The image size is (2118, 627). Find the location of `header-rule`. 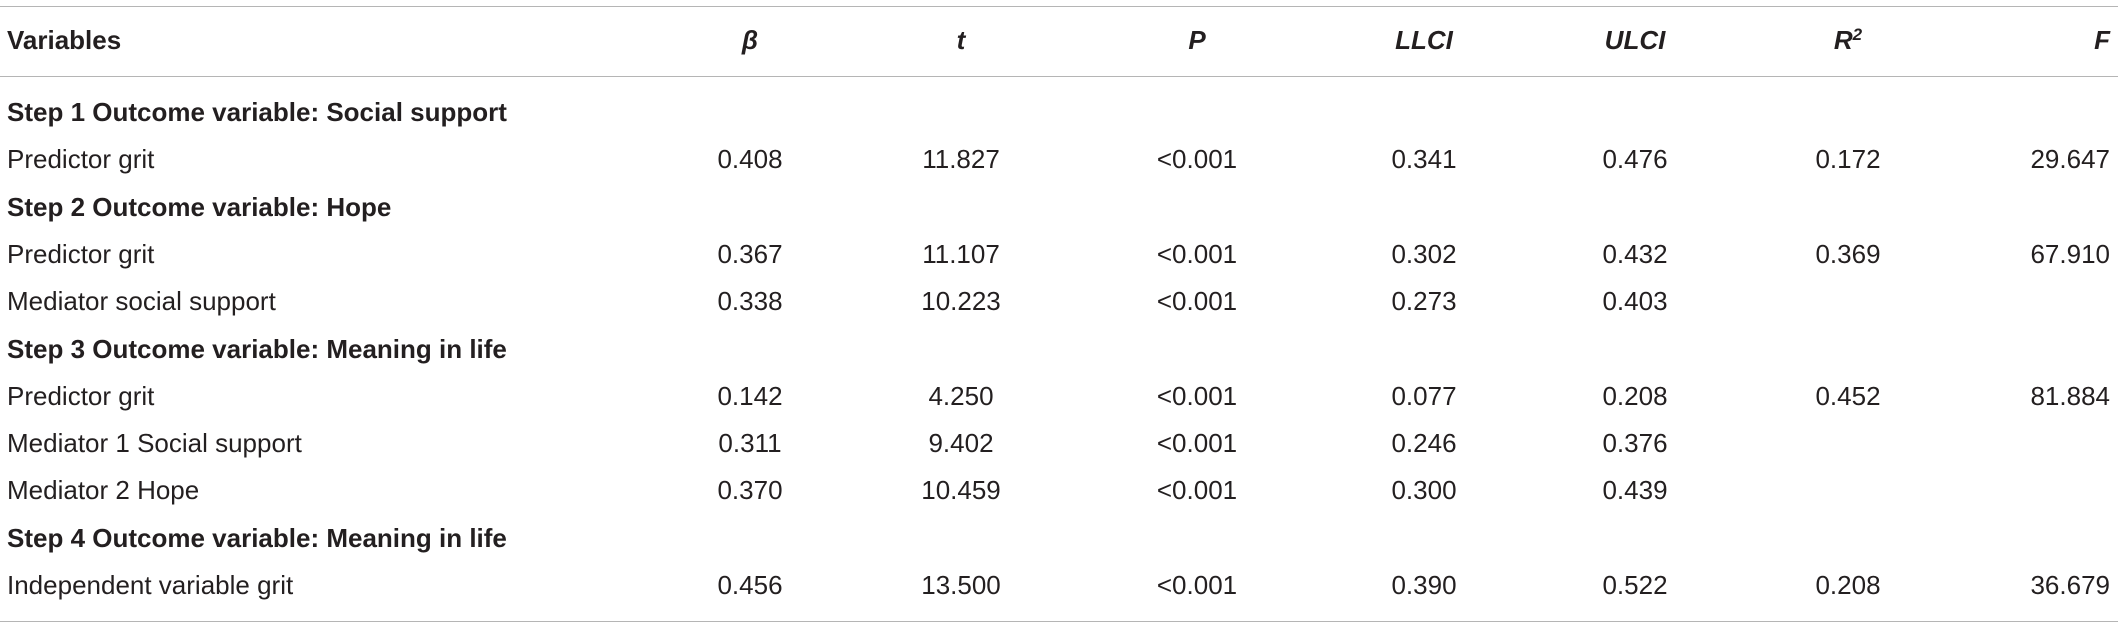

header-rule is located at coordinates (1059, 76).